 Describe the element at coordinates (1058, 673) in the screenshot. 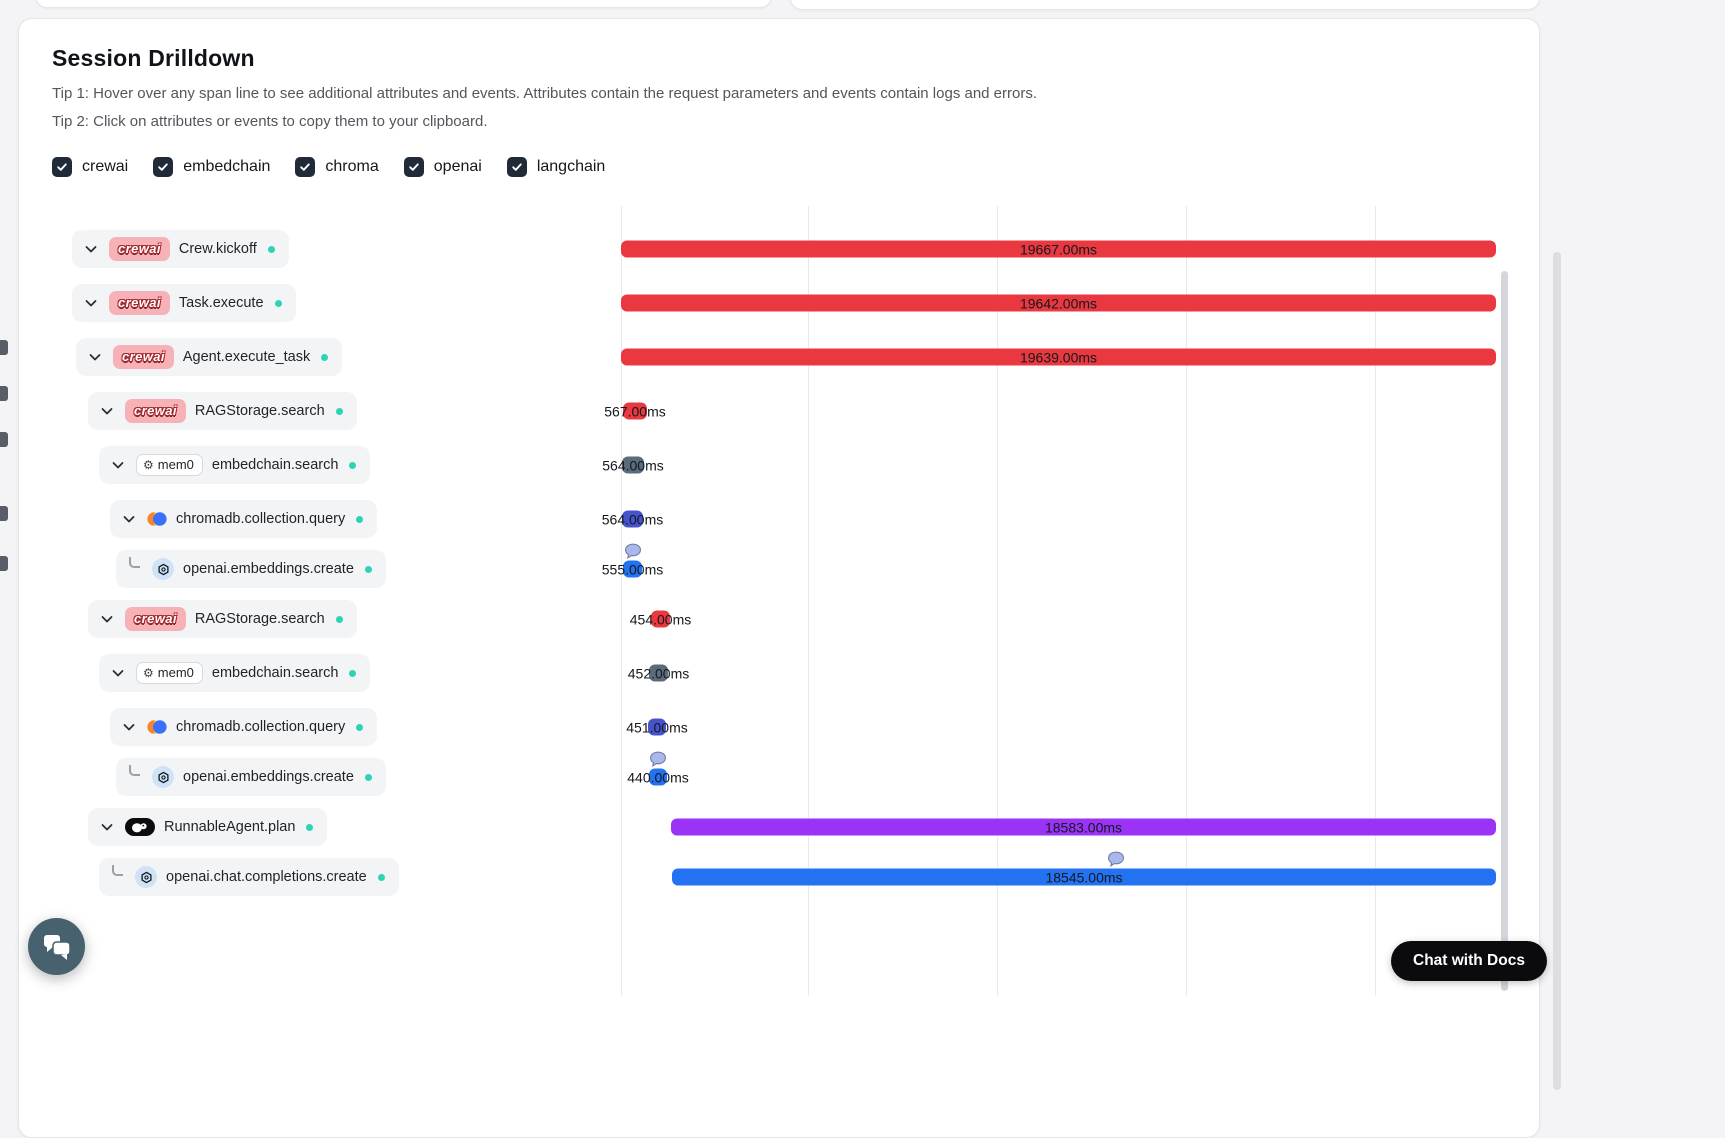

I see `span-track: 452.00ms` at that location.